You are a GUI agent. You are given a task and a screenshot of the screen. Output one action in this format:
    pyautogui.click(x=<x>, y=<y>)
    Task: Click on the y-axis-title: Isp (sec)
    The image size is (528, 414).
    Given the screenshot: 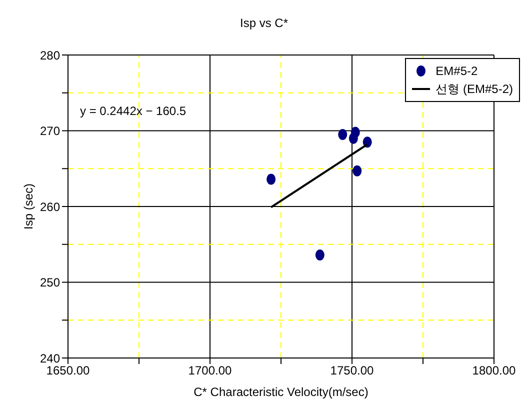 What is the action you would take?
    pyautogui.click(x=28, y=206)
    